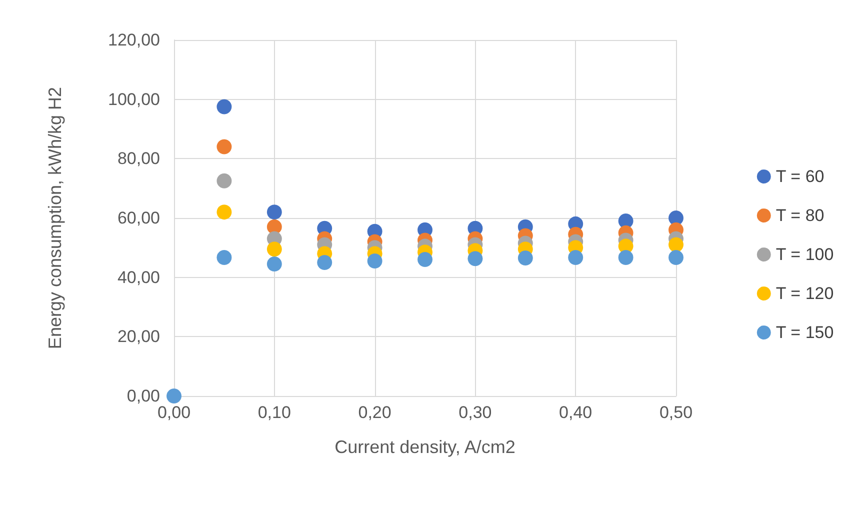  Describe the element at coordinates (425, 447) in the screenshot. I see `x-axis-title: Current density, A/cm2` at that location.